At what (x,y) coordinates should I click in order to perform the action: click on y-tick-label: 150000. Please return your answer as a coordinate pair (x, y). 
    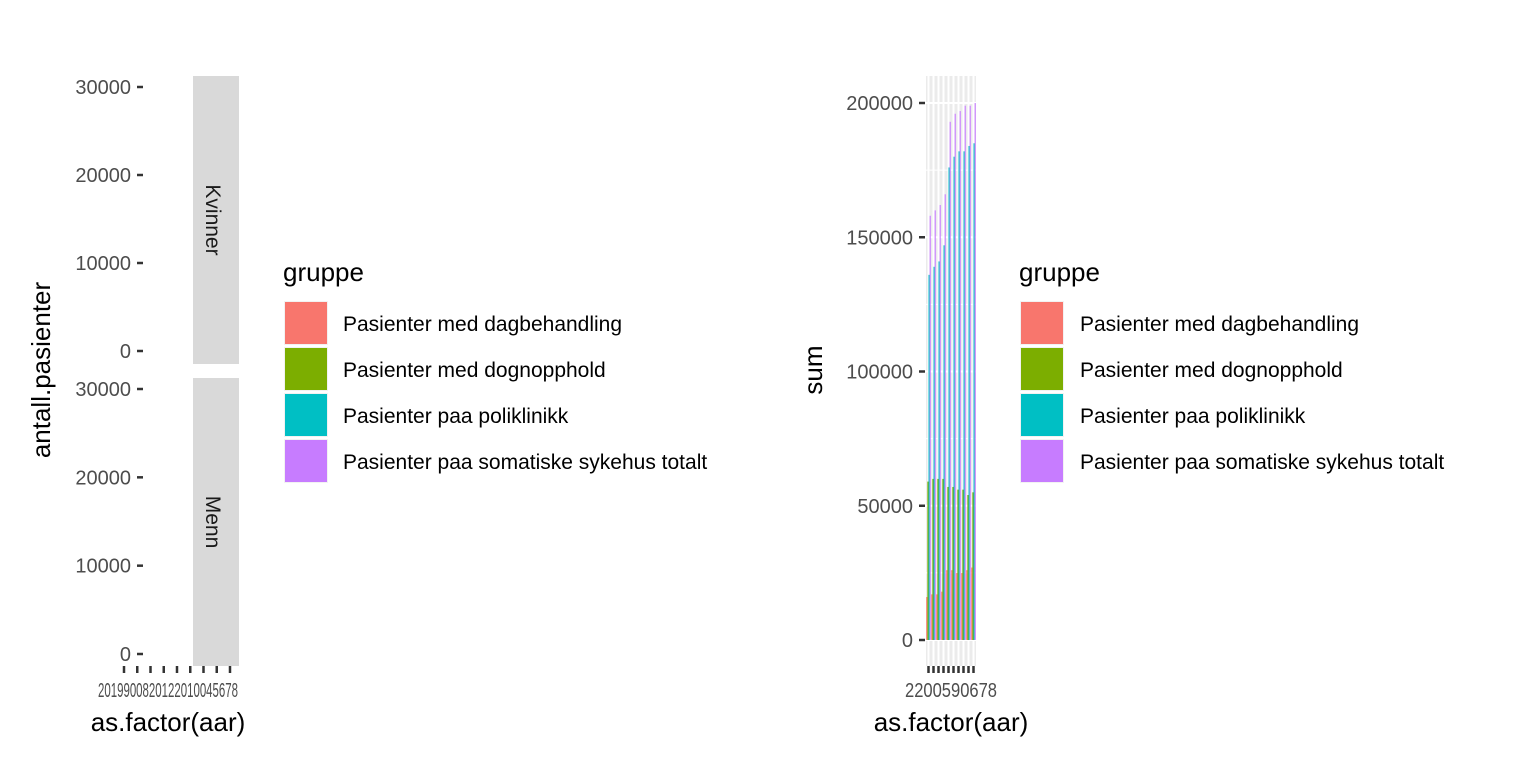
    Looking at the image, I should click on (879, 238).